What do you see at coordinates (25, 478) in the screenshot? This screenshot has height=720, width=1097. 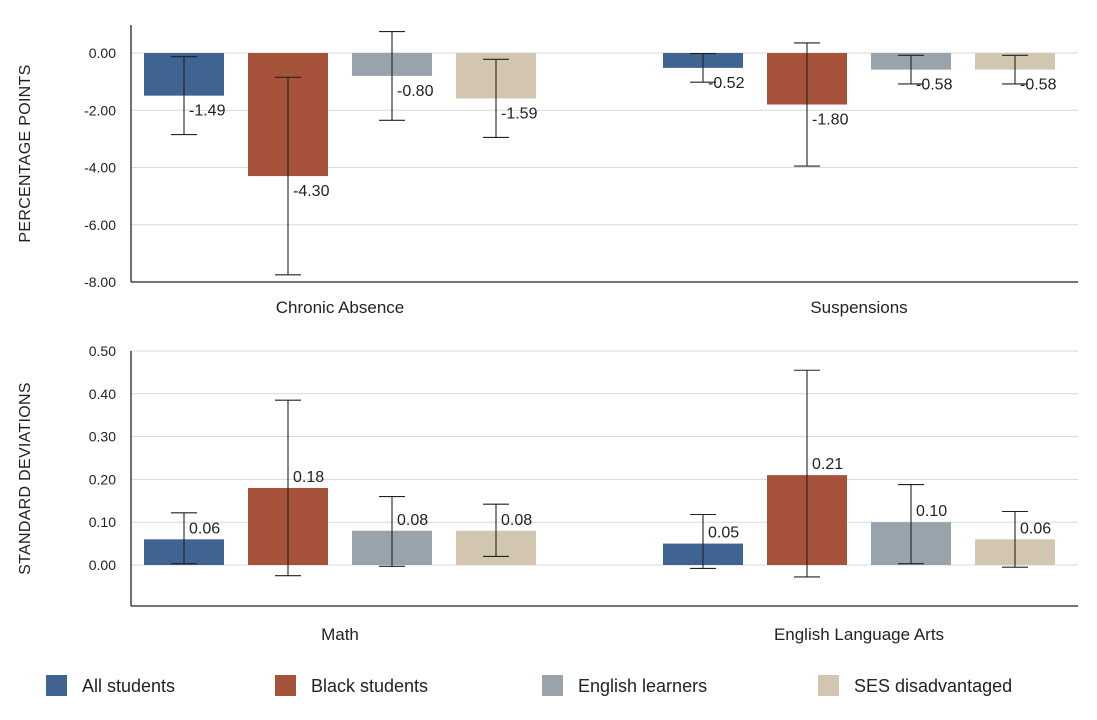 I see `y-axis-title: STANDARD DEVIATIONS` at bounding box center [25, 478].